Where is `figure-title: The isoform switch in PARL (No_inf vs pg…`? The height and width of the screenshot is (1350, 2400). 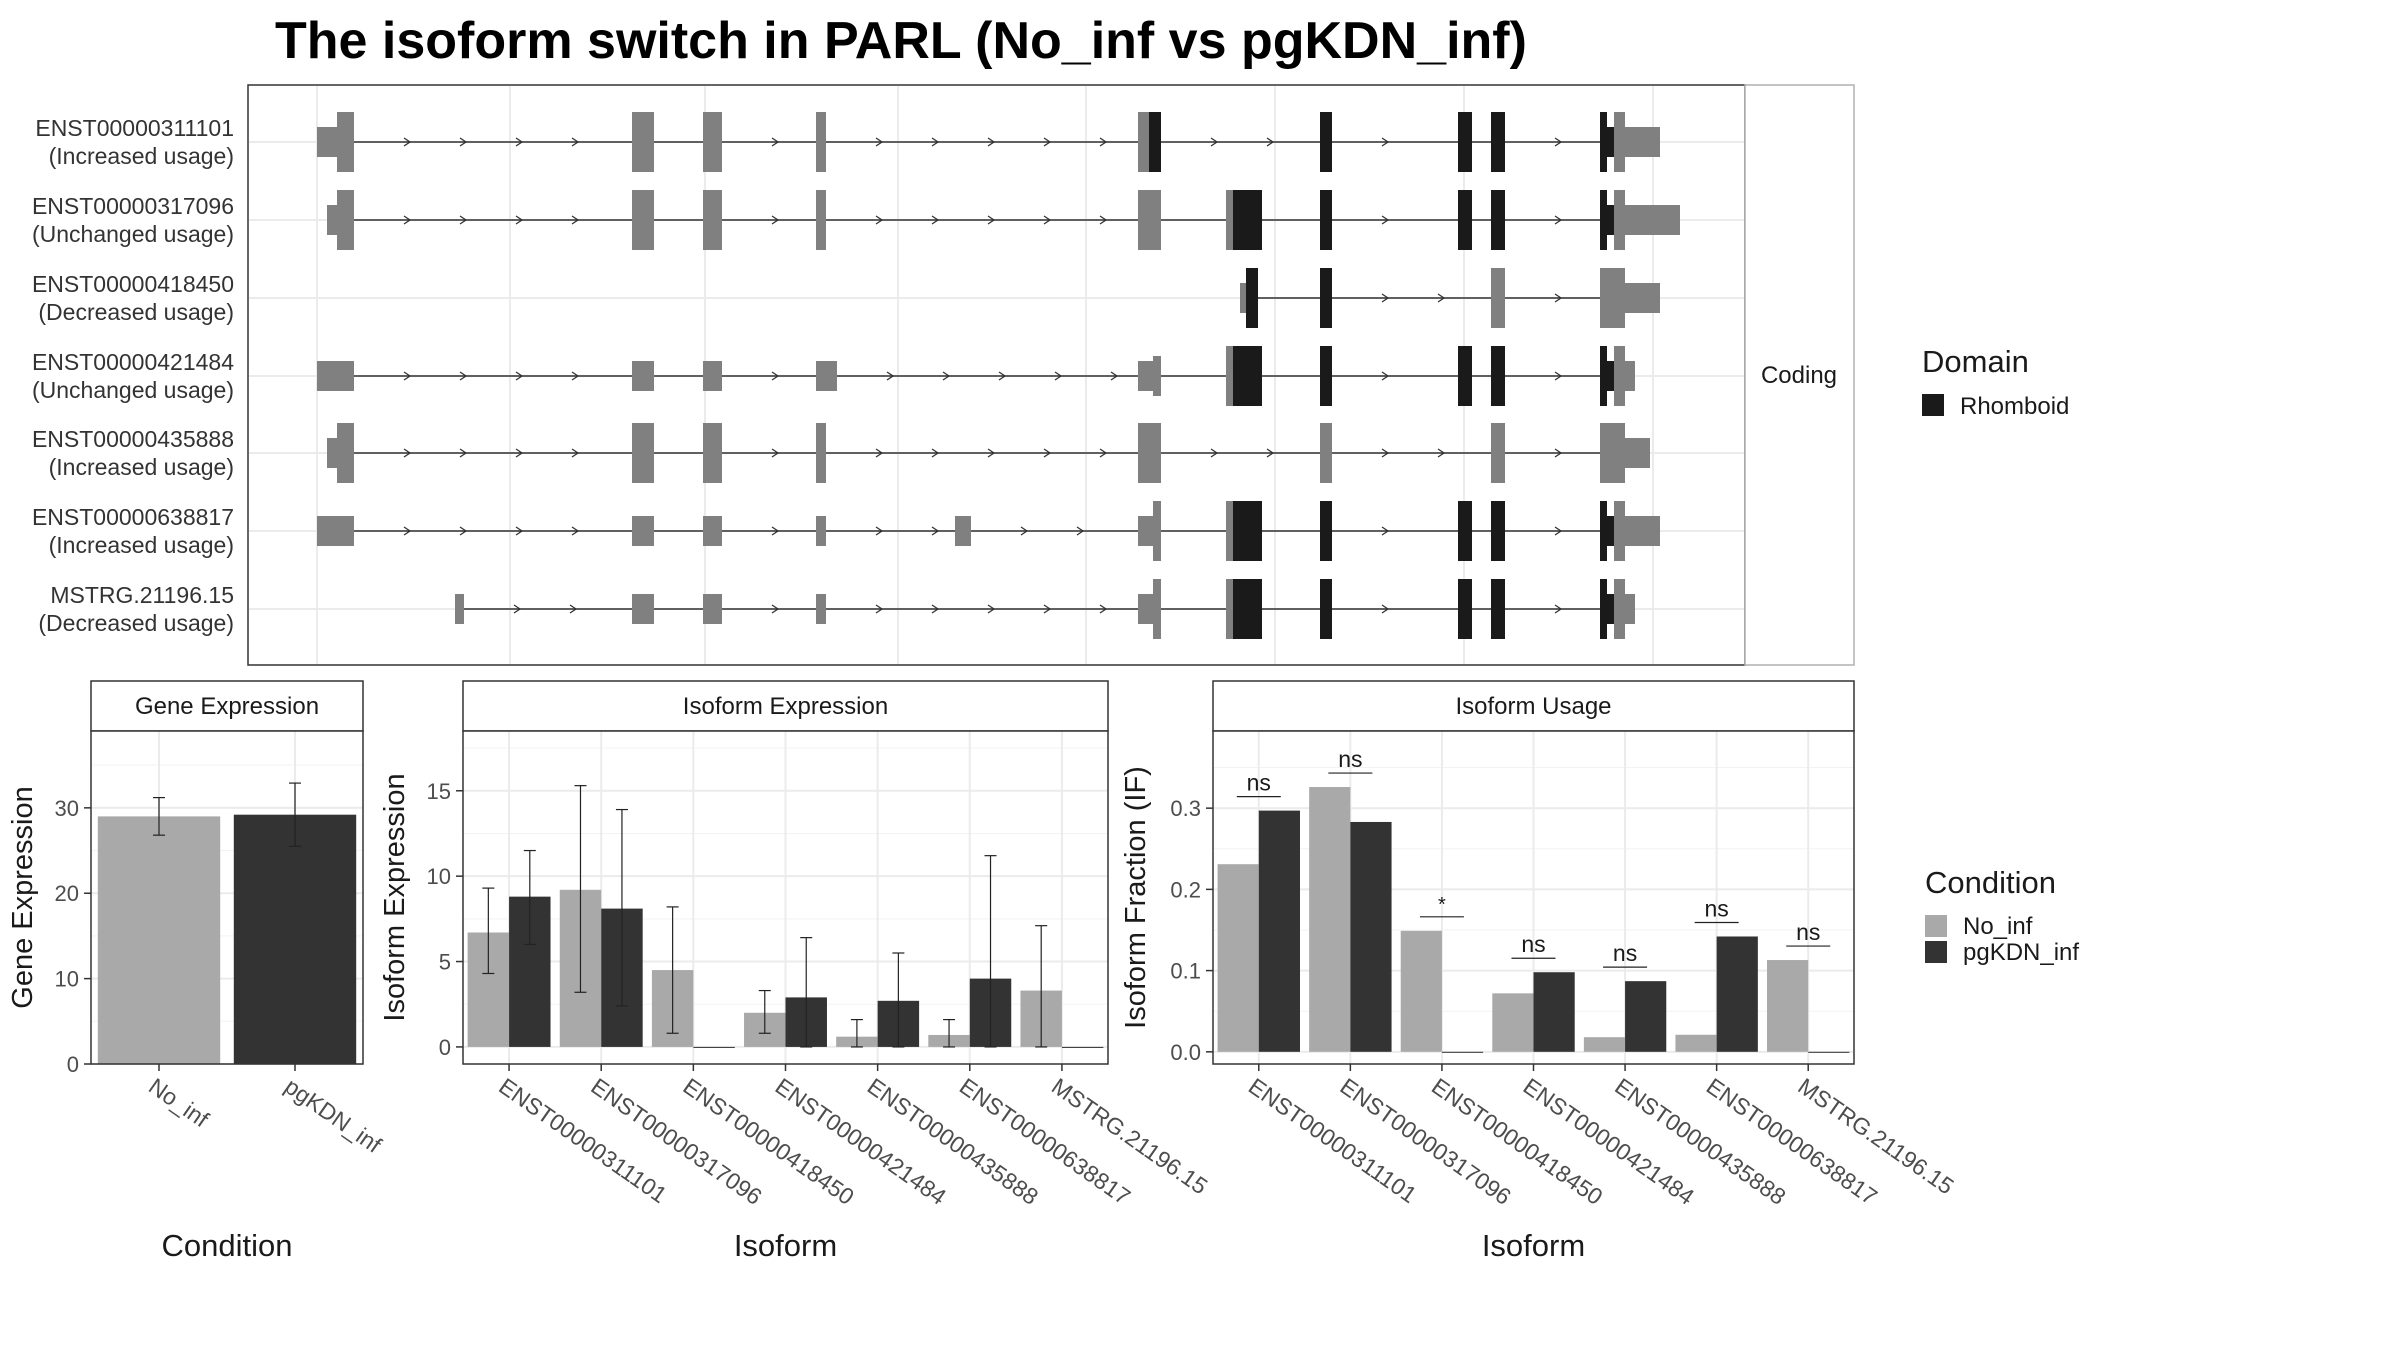 figure-title: The isoform switch in PARL (No_inf vs pg… is located at coordinates (901, 41).